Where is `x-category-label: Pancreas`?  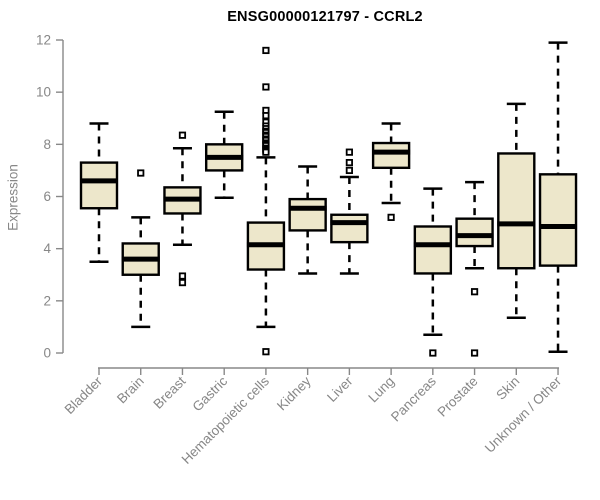 x-category-label: Pancreas is located at coordinates (413, 398).